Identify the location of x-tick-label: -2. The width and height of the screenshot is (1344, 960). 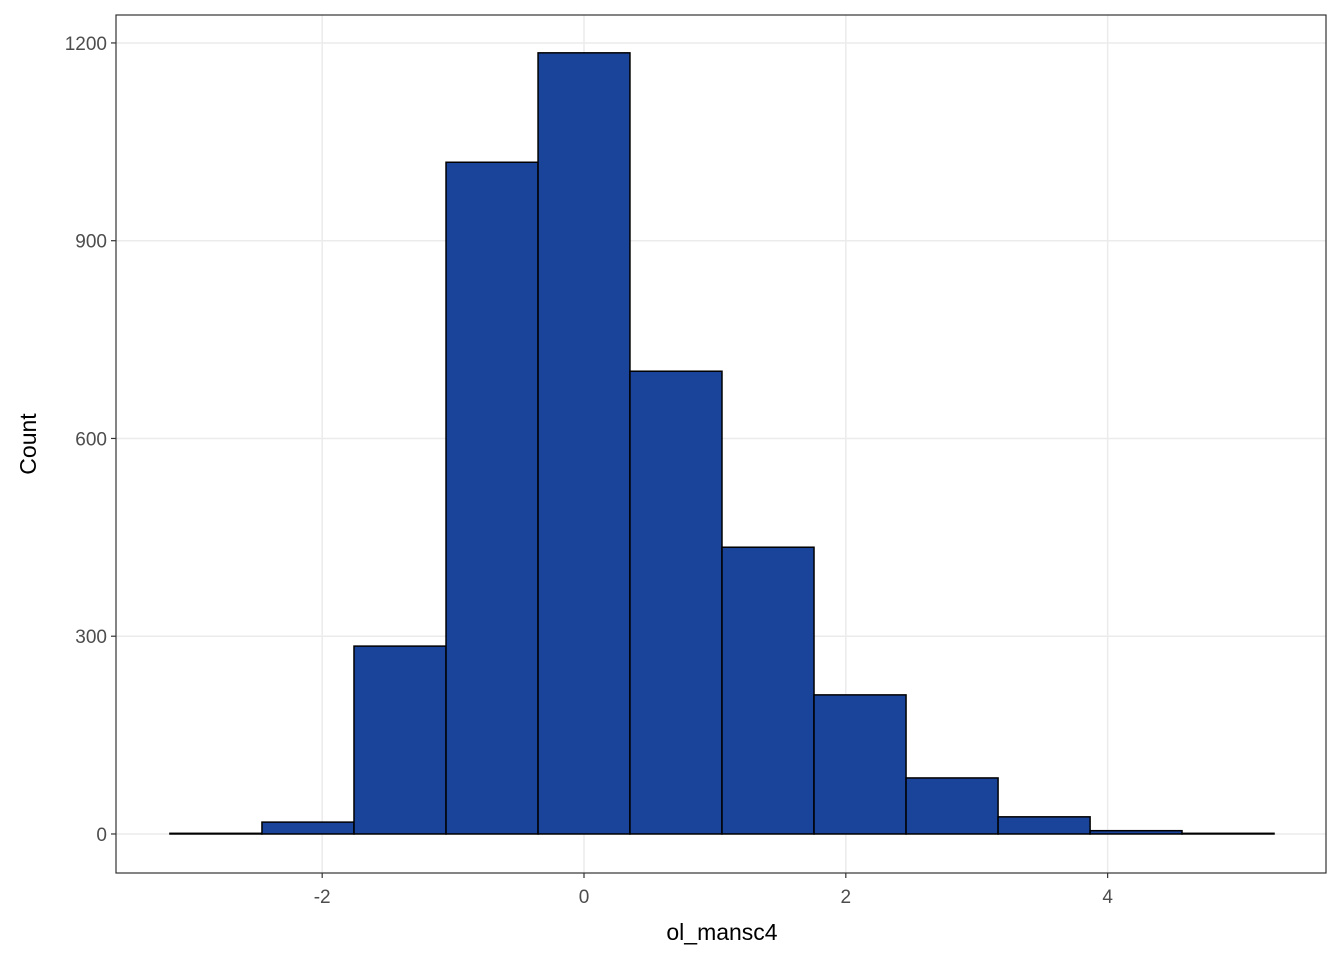
(322, 897).